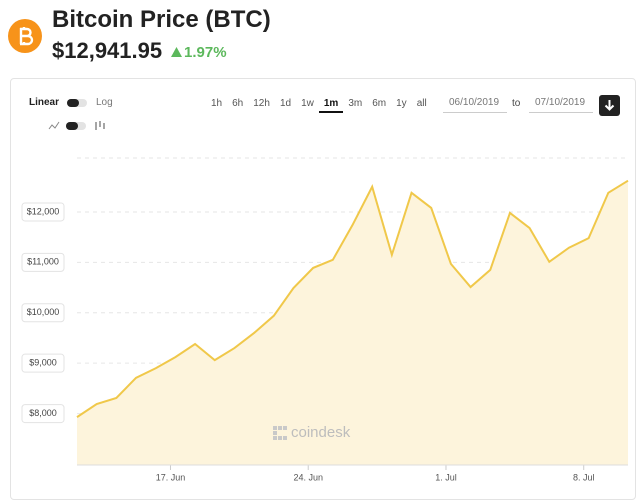 Image resolution: width=640 pixels, height=500 pixels. I want to click on linear-label: Linear, so click(44, 102).